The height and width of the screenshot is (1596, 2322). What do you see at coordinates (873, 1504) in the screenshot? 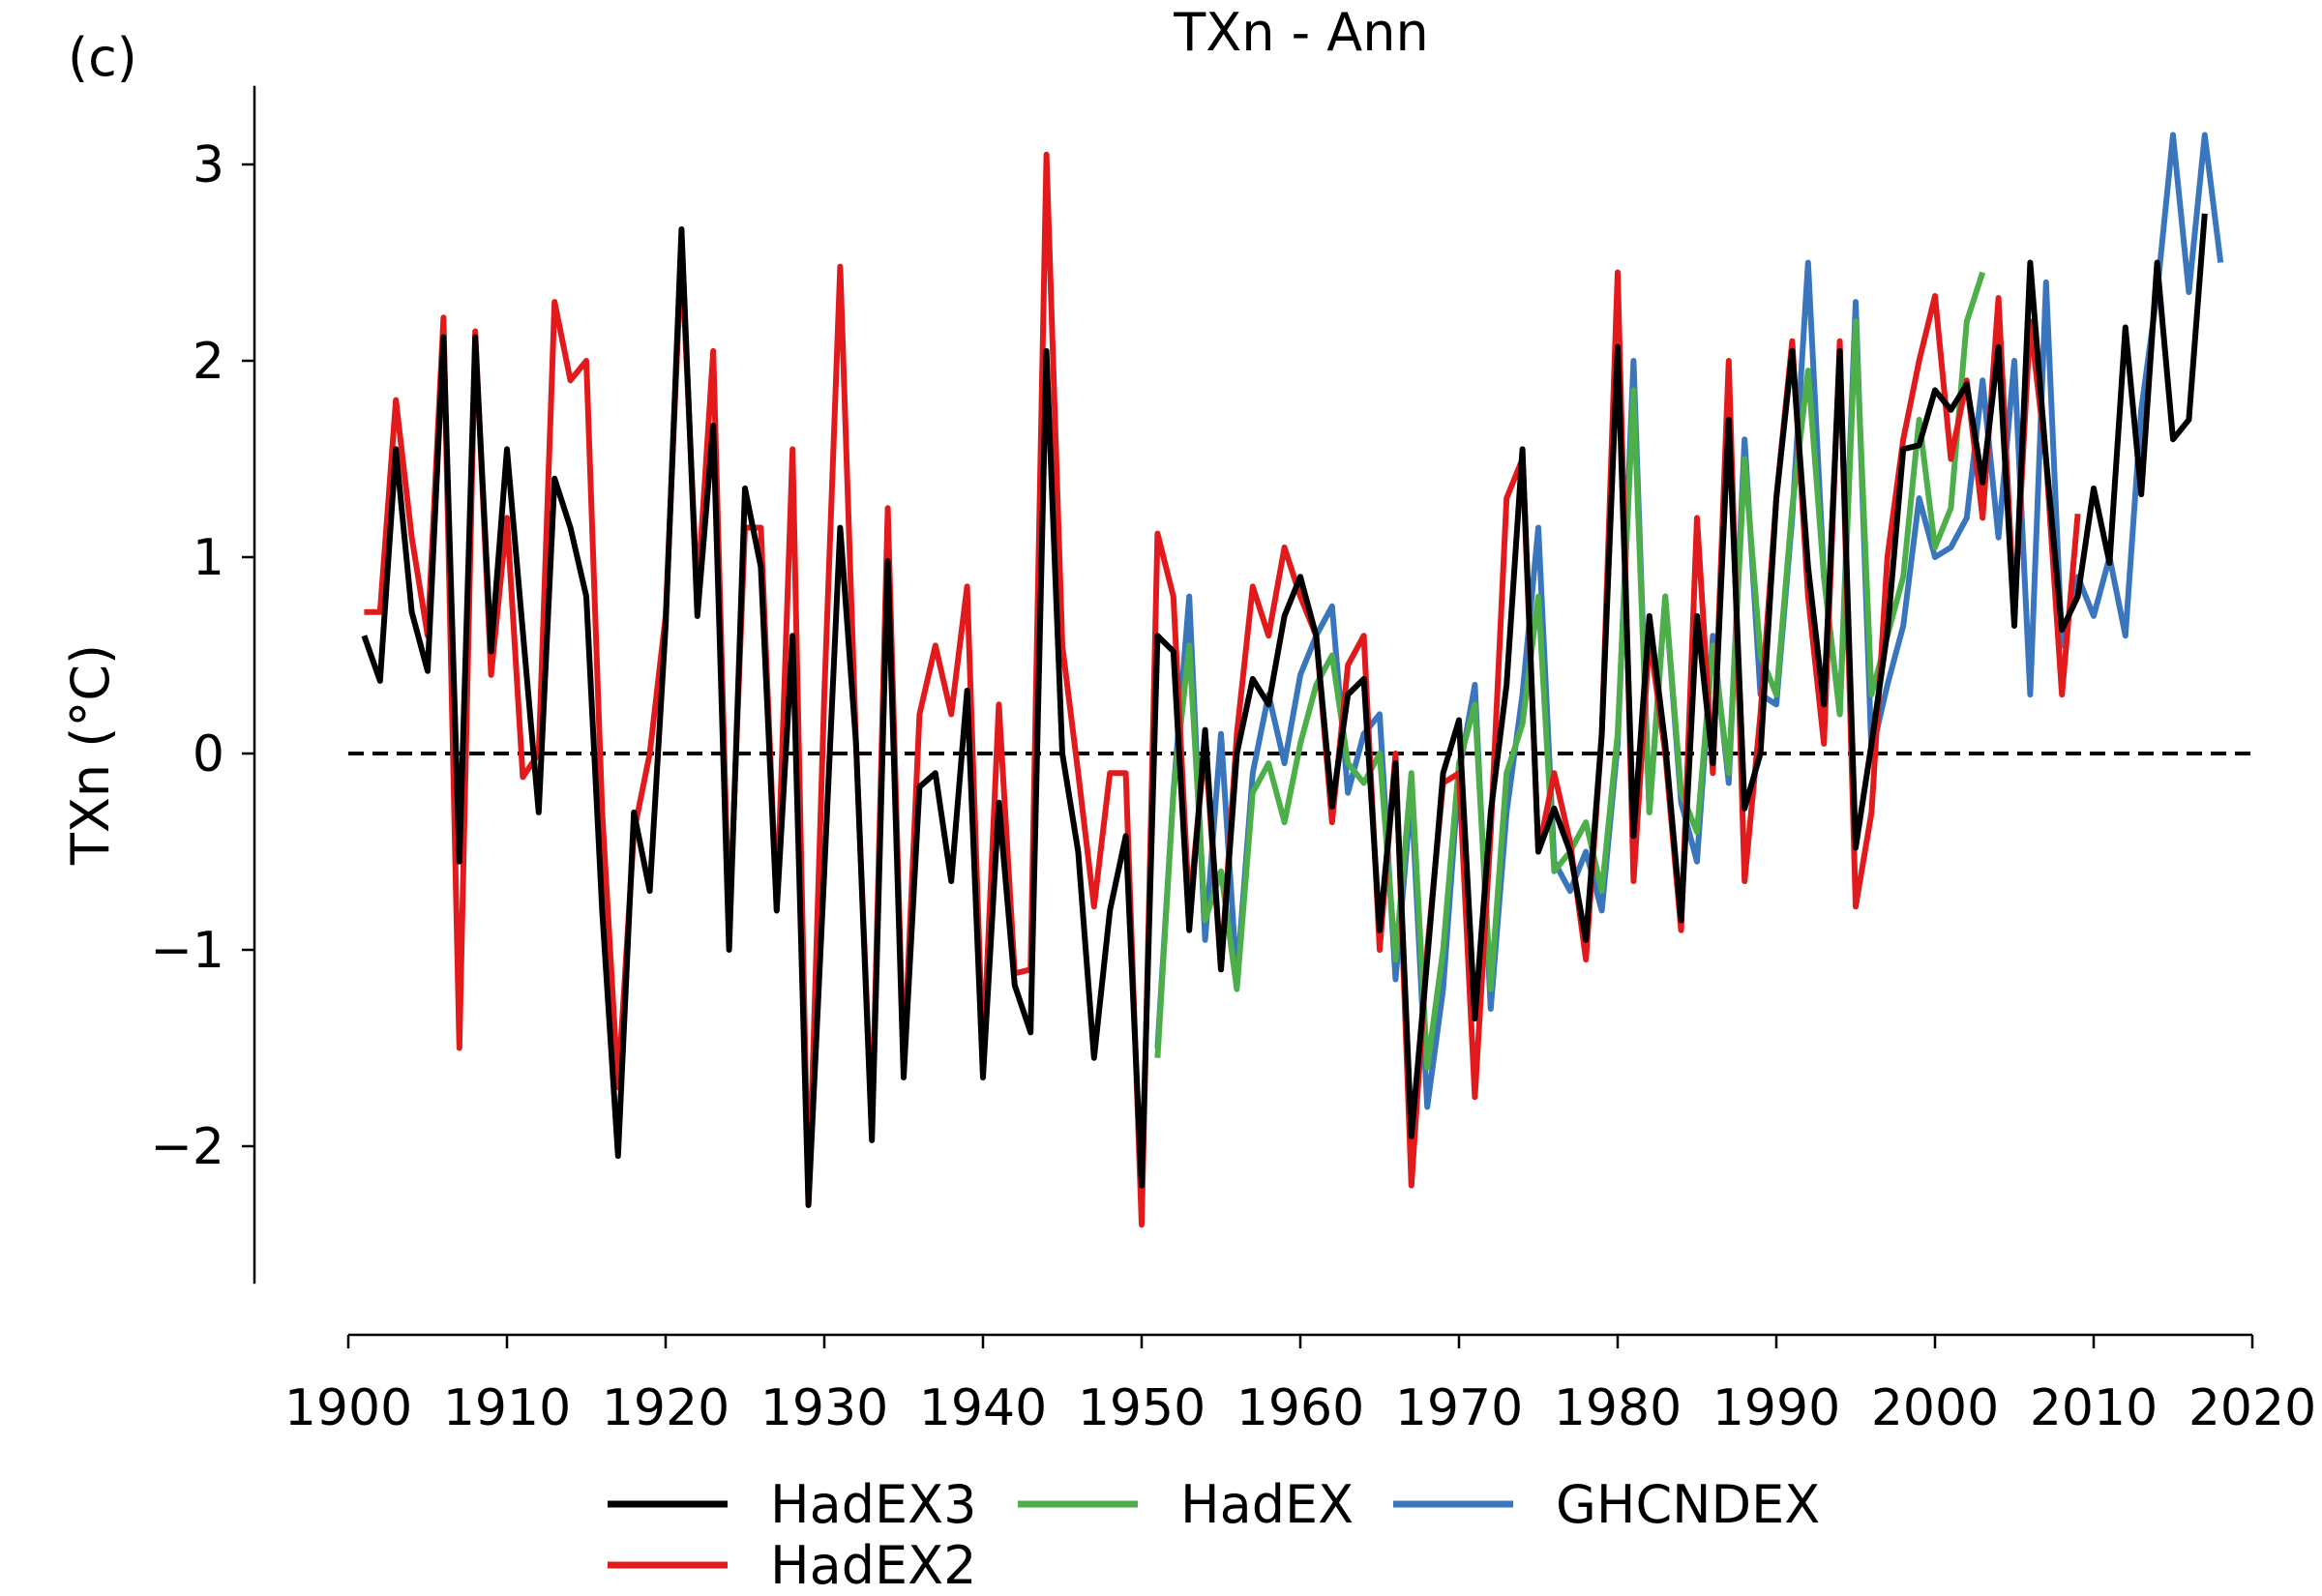
I see `legend-label: HadEX3` at bounding box center [873, 1504].